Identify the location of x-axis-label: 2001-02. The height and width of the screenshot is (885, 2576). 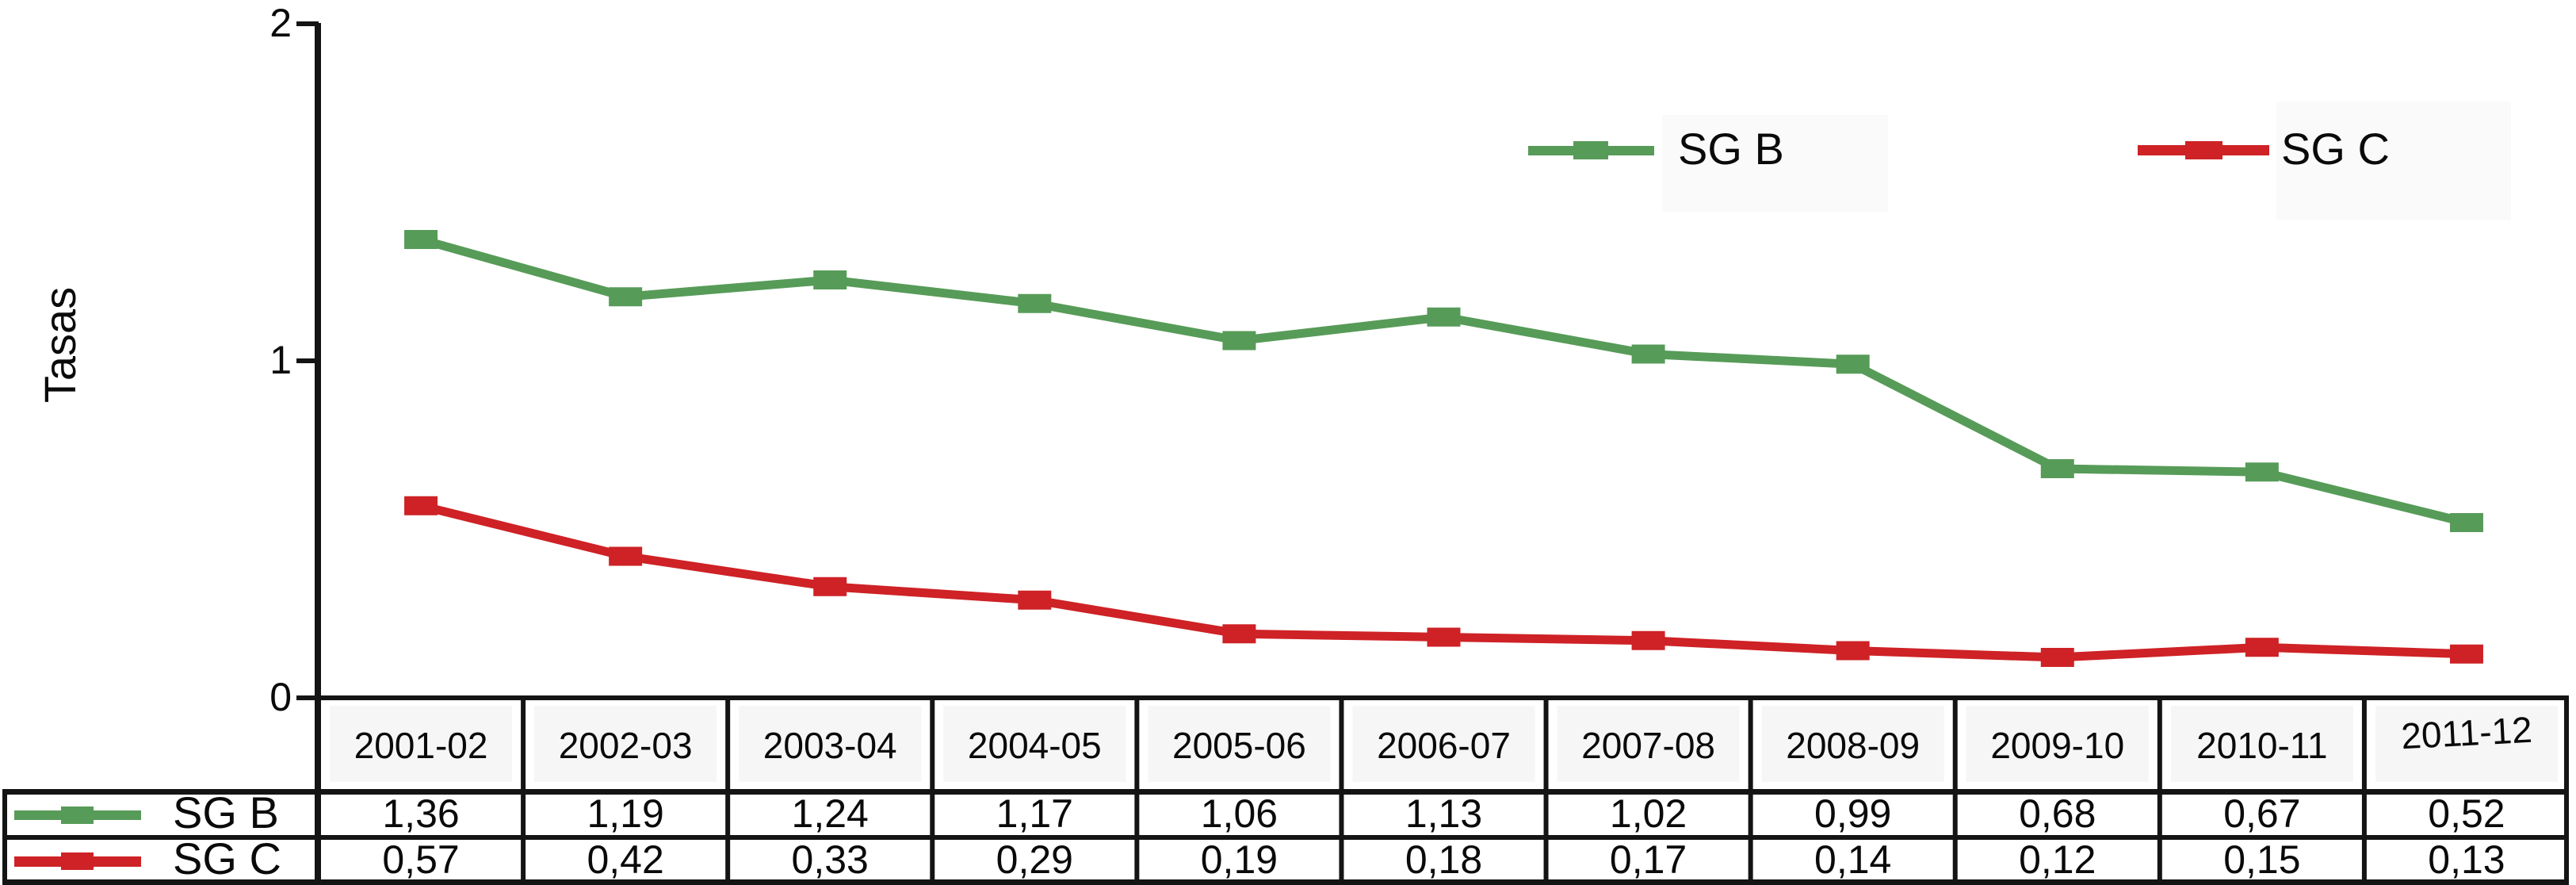
(421, 745).